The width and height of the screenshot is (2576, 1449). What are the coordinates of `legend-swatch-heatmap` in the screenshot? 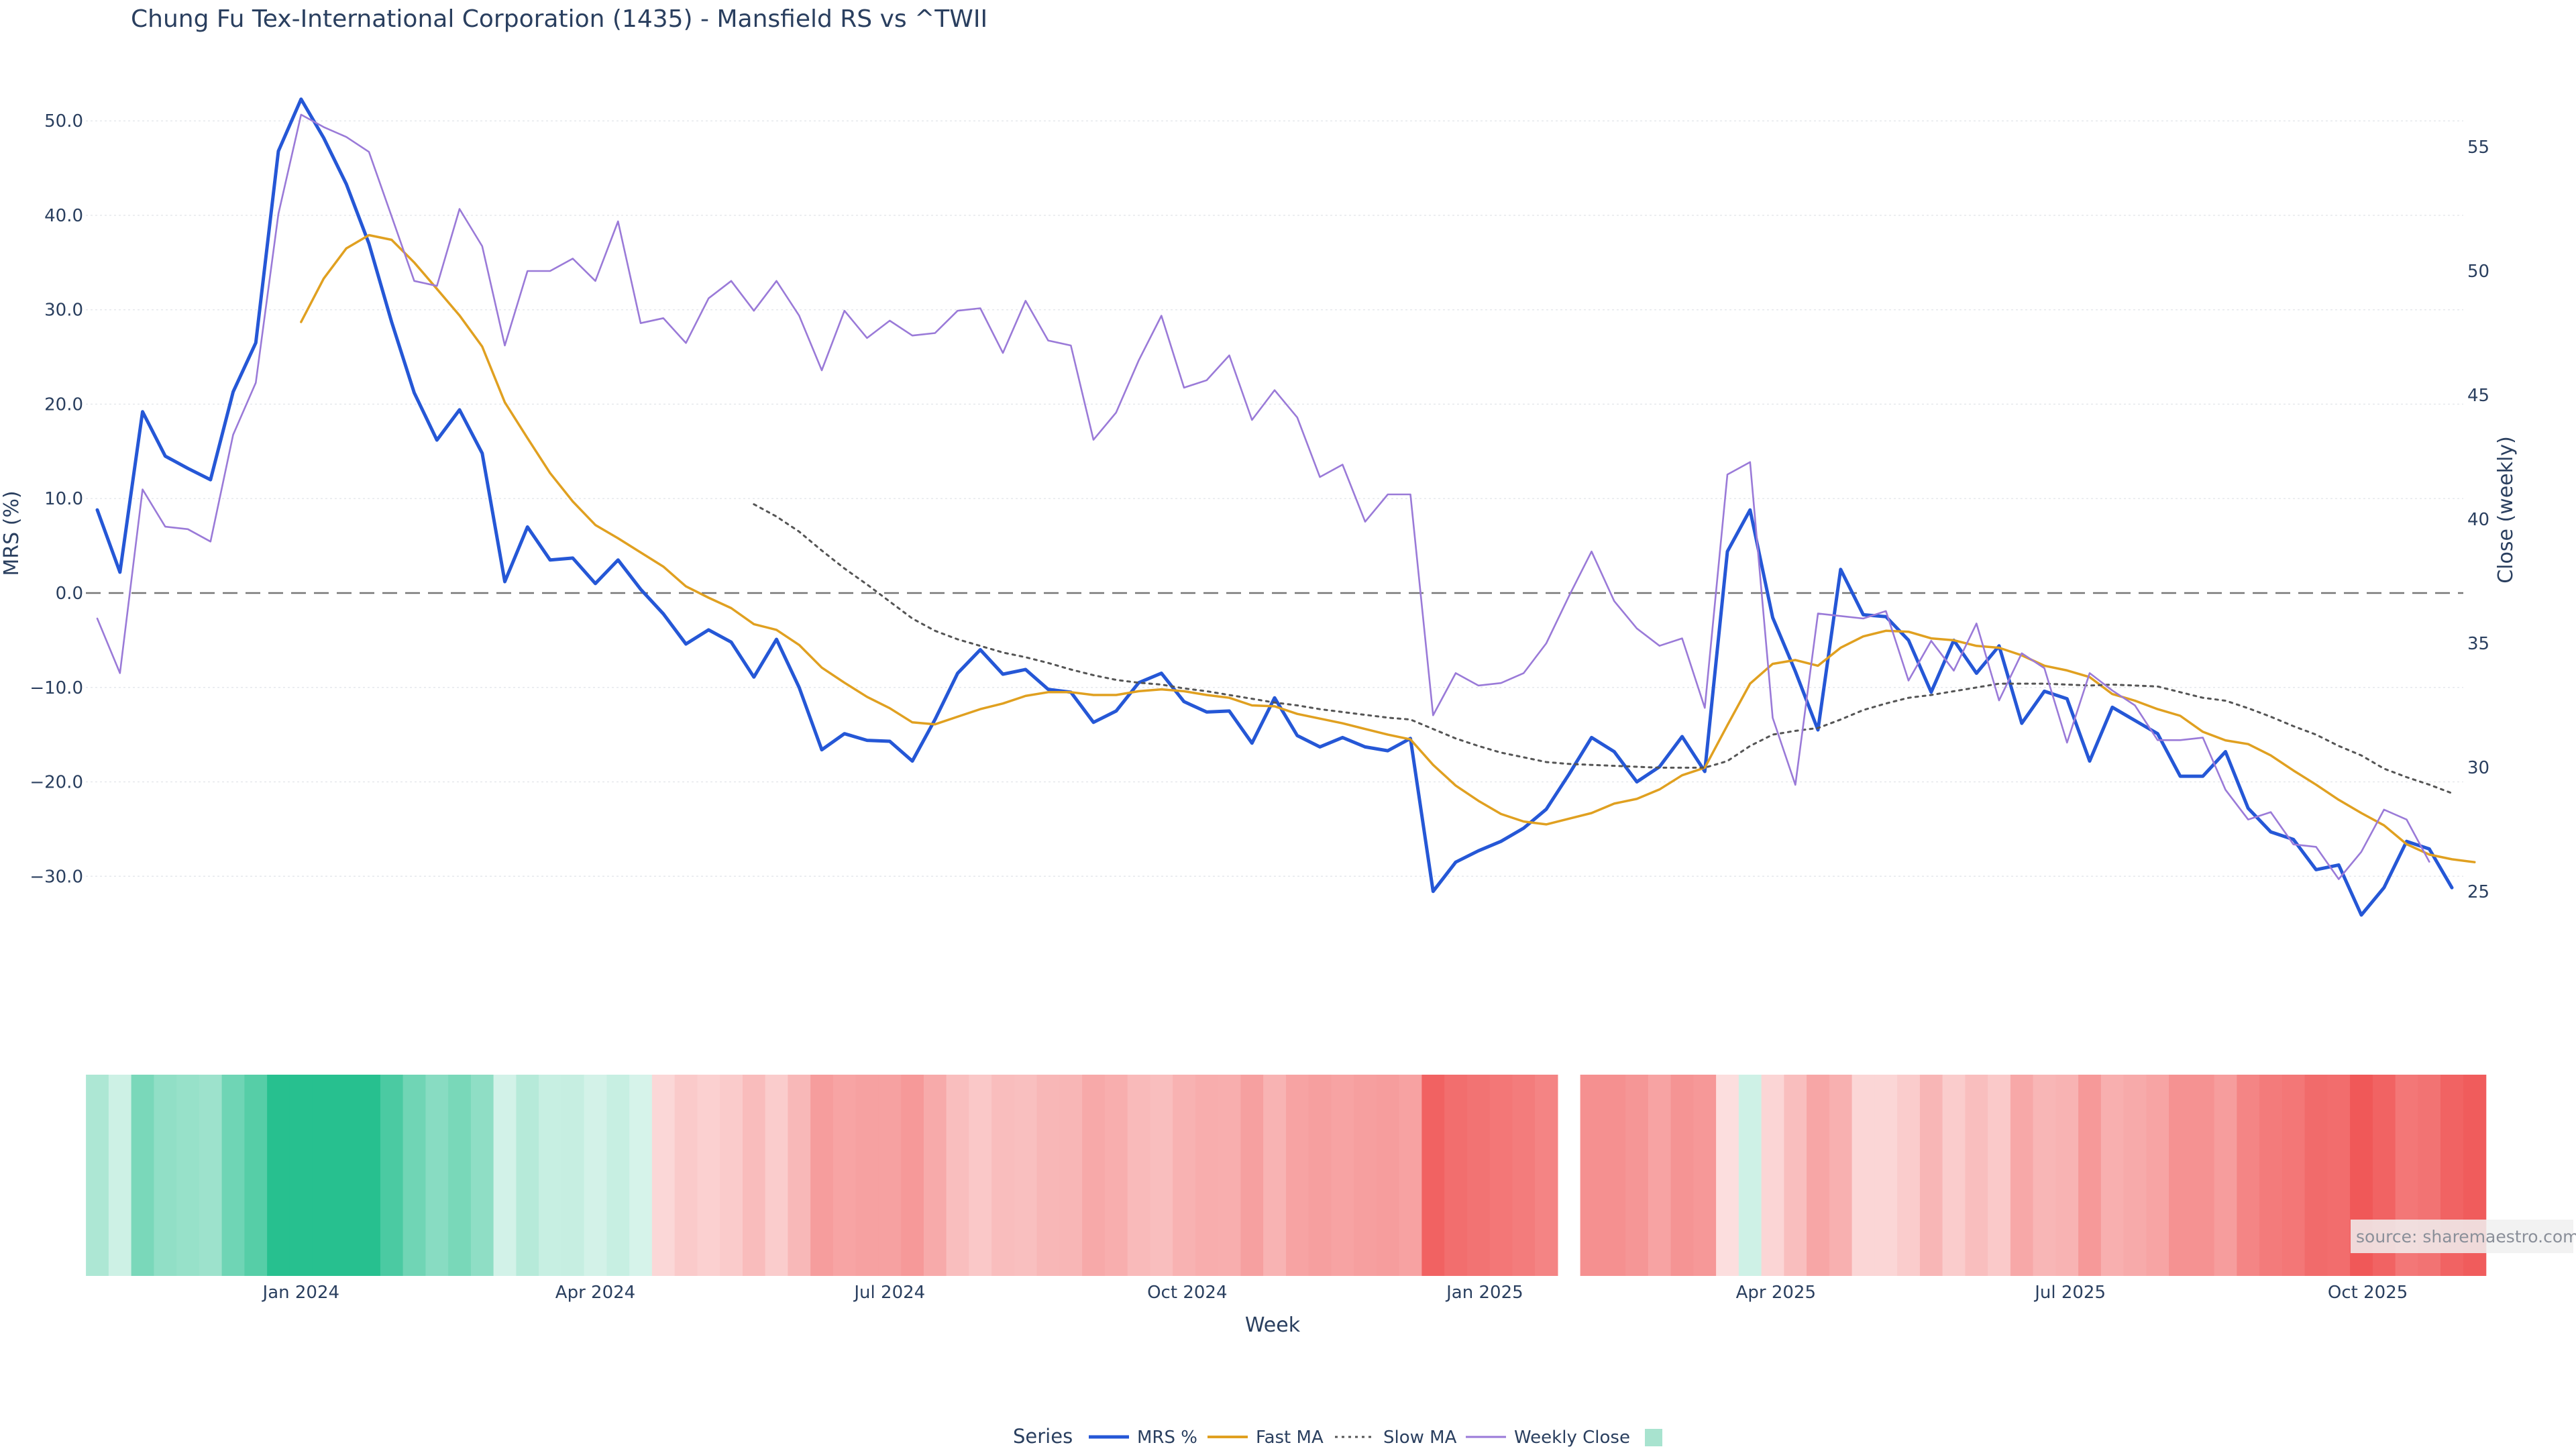 It's located at (1653, 1437).